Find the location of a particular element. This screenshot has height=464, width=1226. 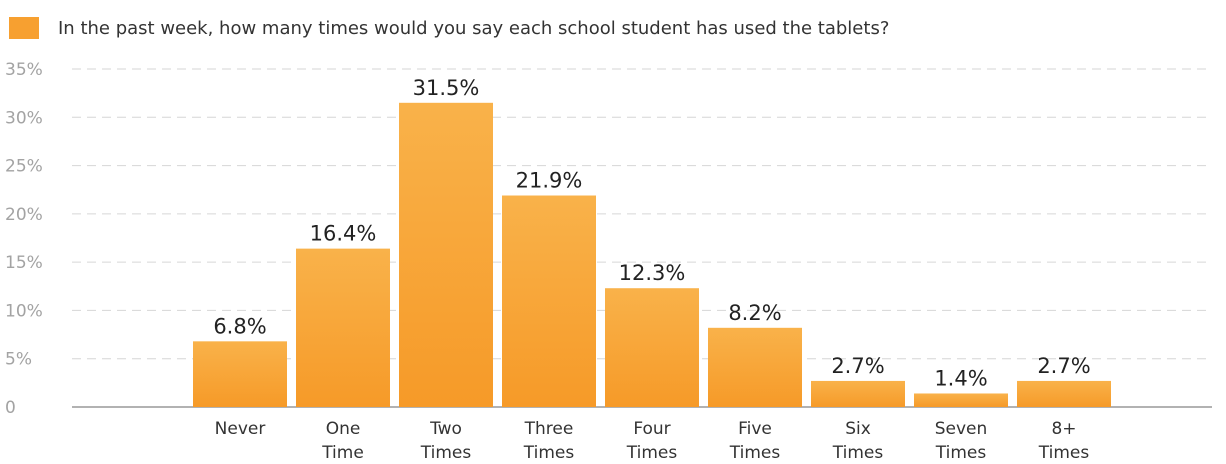

y-tick-label: 10% is located at coordinates (24, 311).